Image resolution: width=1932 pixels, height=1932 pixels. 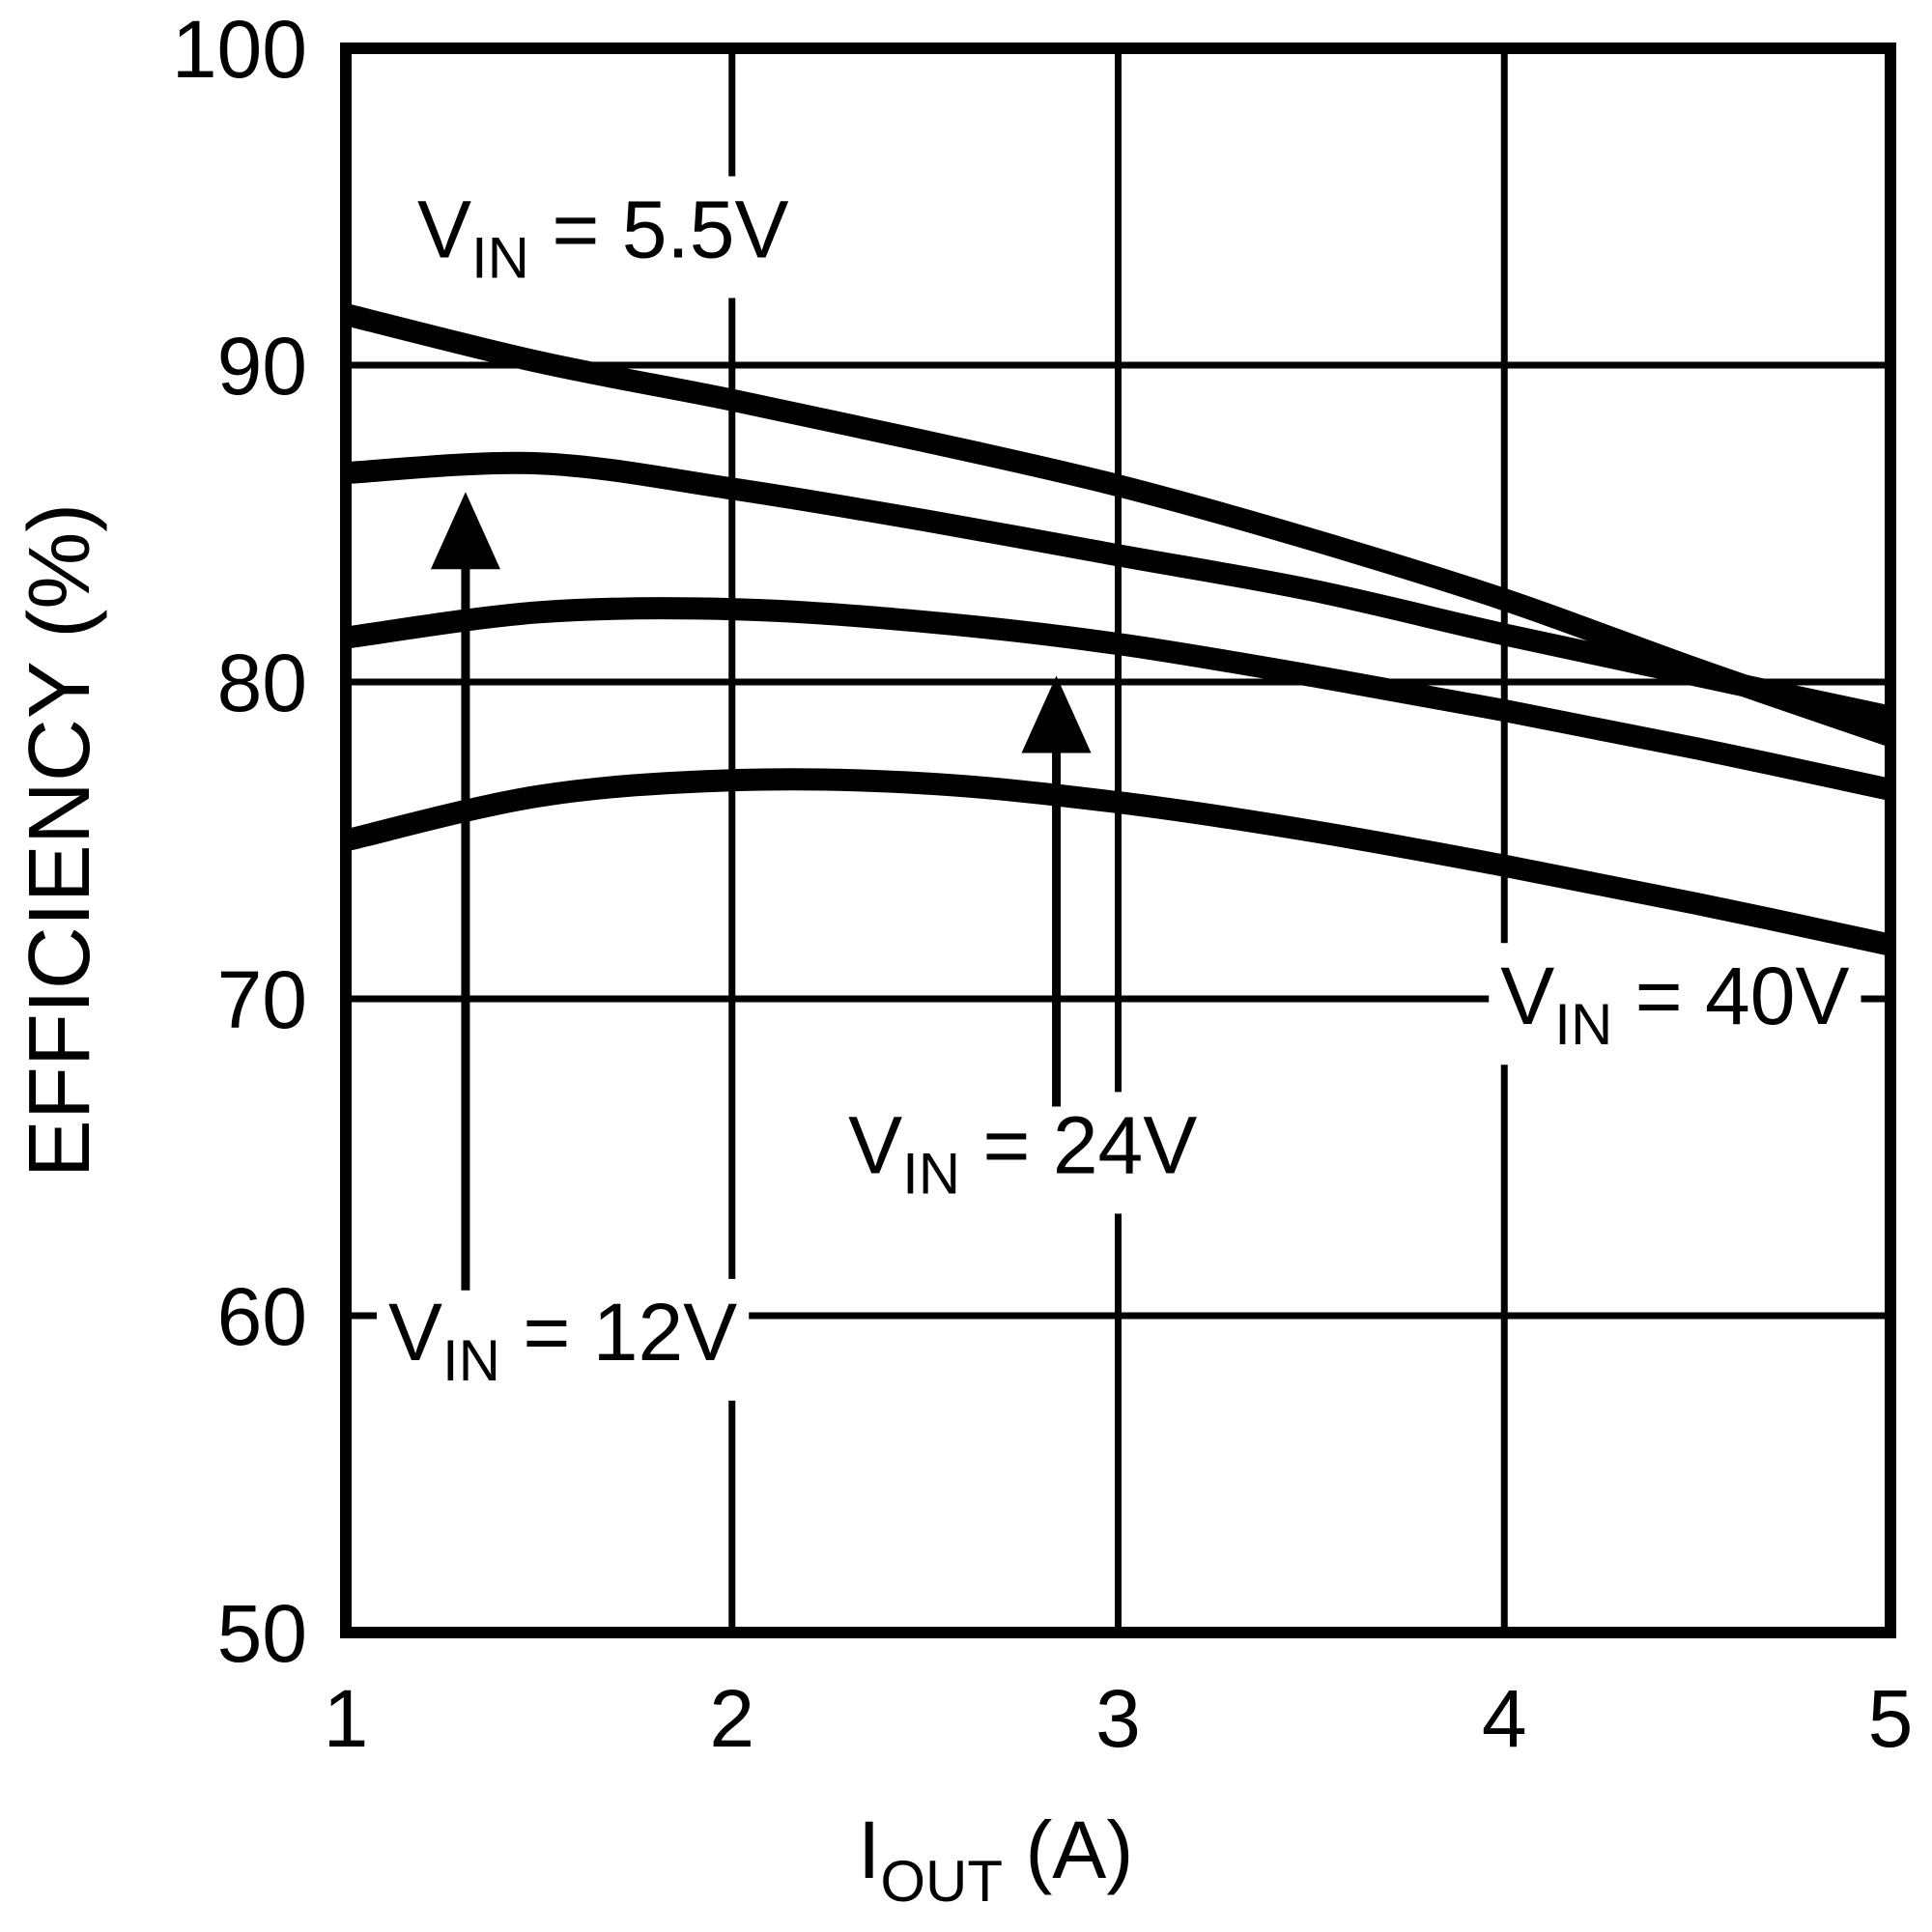 What do you see at coordinates (1118, 862) in the screenshot?
I see `curve-vin-40v` at bounding box center [1118, 862].